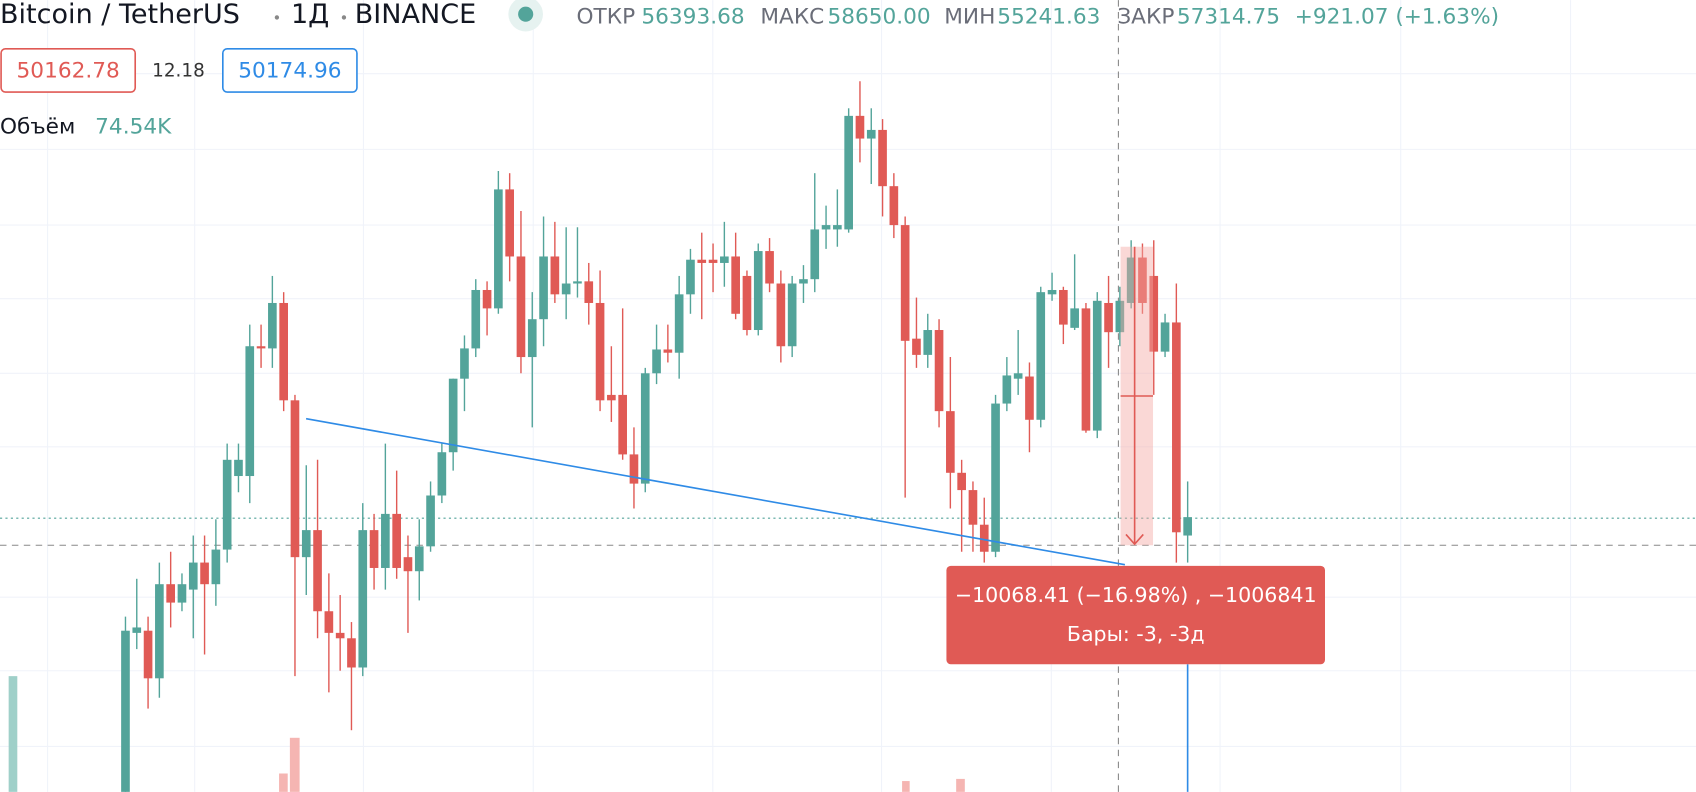 This screenshot has height=792, width=1696. Describe the element at coordinates (1134, 539) in the screenshot. I see `measure-arrow-head` at that location.